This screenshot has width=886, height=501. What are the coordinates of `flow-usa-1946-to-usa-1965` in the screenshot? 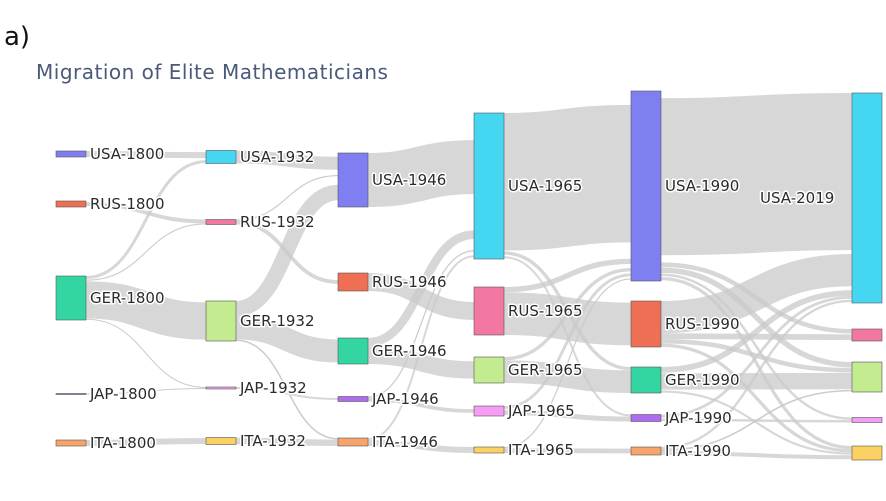 It's located at (421, 173).